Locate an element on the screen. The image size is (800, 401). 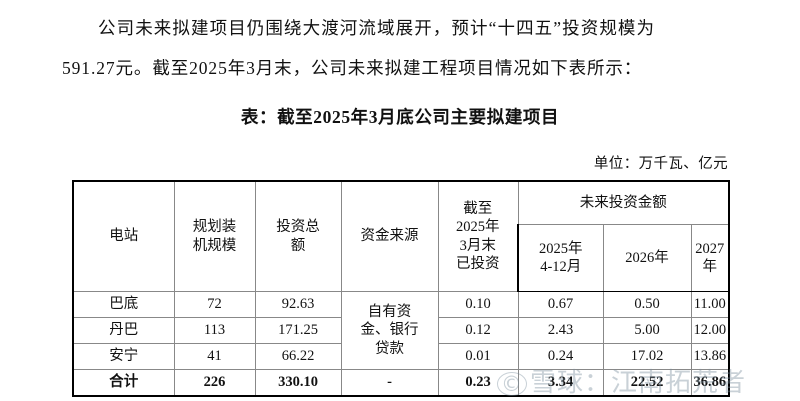
col-header-year-2025: 2025年 4-12月 is located at coordinates (560, 258).